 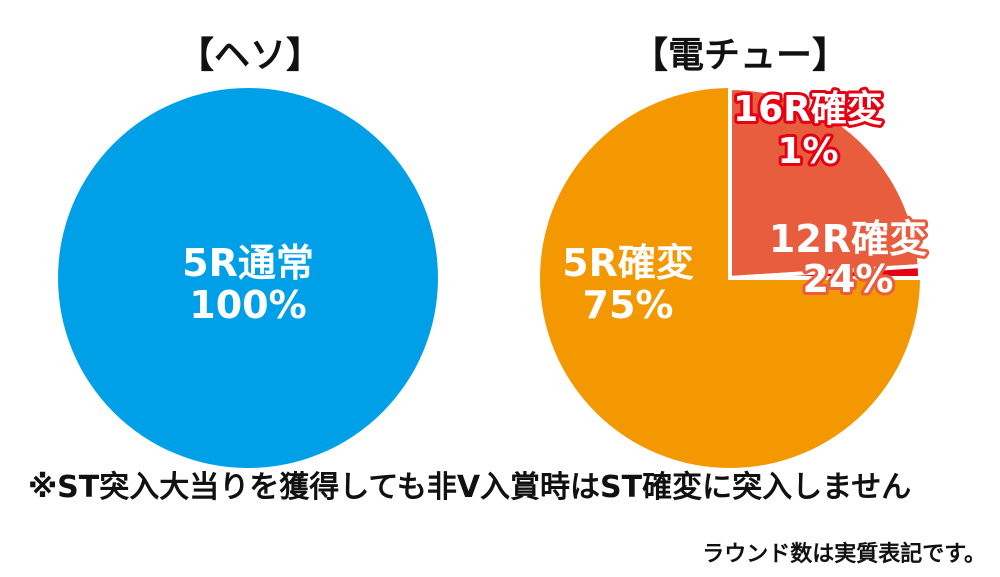 What do you see at coordinates (628, 305) in the screenshot?
I see `slice-value-5r-kakuhen: 75%` at bounding box center [628, 305].